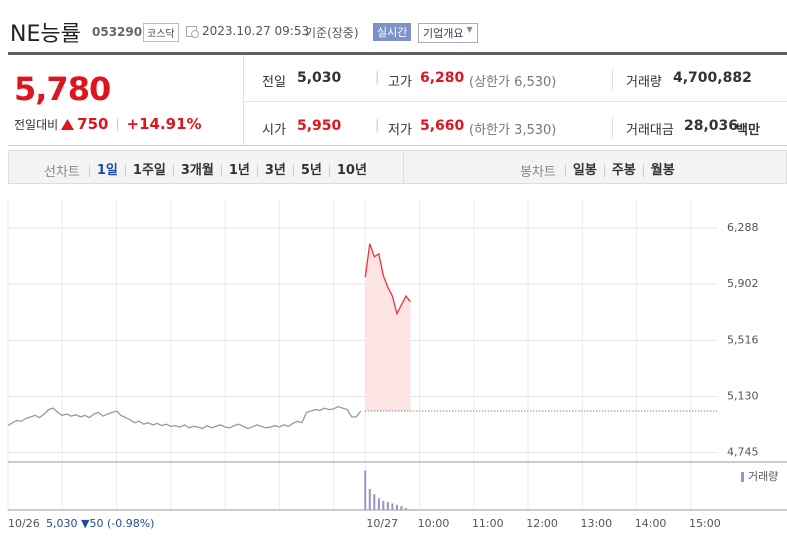 This screenshot has width=787, height=540. What do you see at coordinates (443, 33) in the screenshot?
I see `company-info-label: 기업개요` at bounding box center [443, 33].